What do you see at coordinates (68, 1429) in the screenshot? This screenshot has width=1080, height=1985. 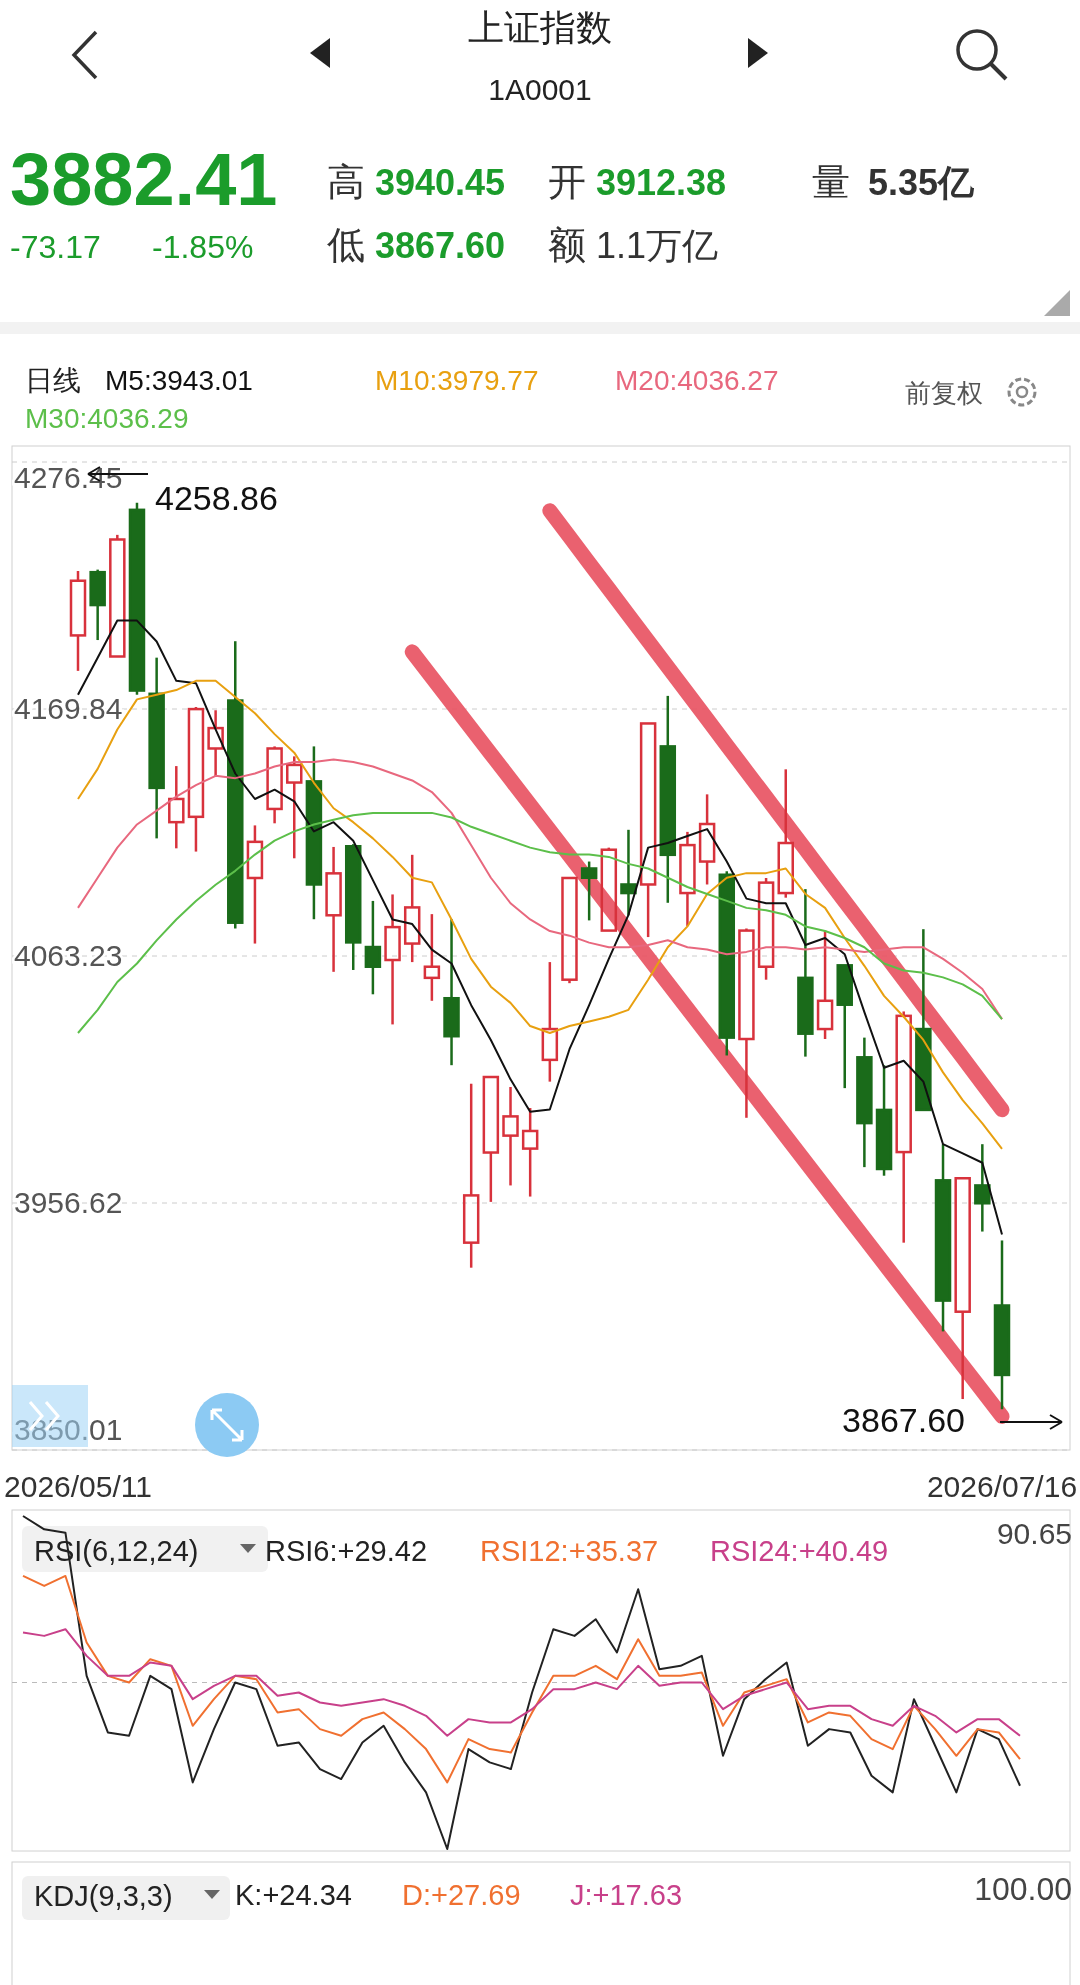 I see `y-tick-label: 3850.01` at bounding box center [68, 1429].